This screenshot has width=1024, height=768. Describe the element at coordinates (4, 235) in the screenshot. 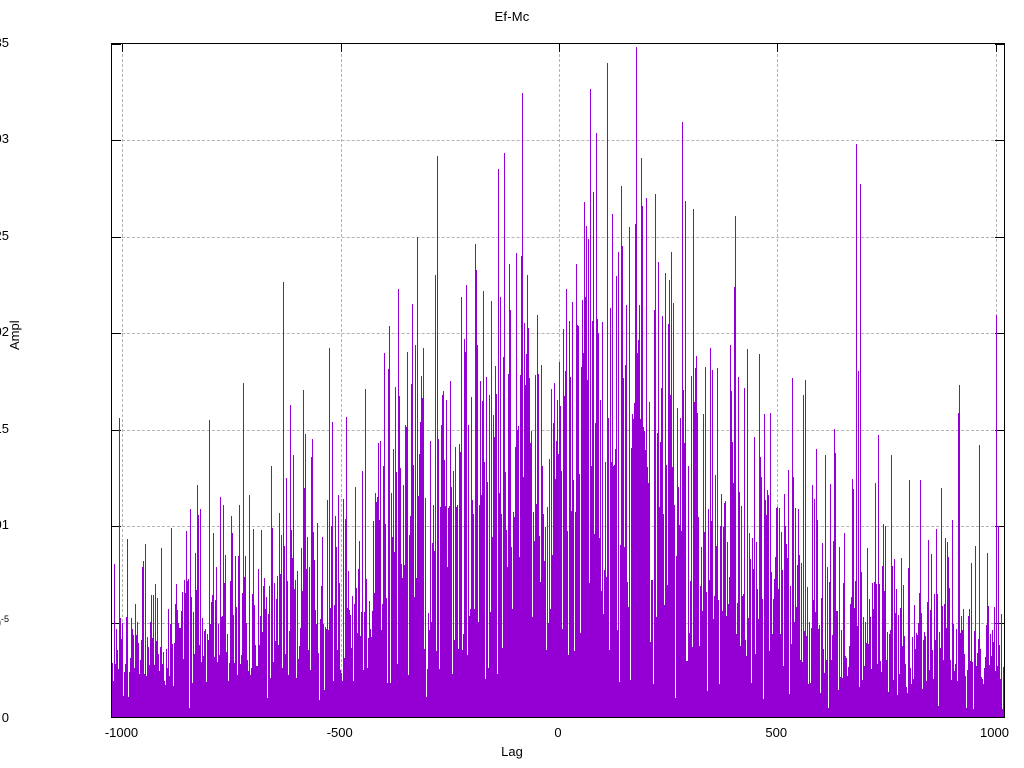

I see `y-tick-label: 0.00025` at that location.